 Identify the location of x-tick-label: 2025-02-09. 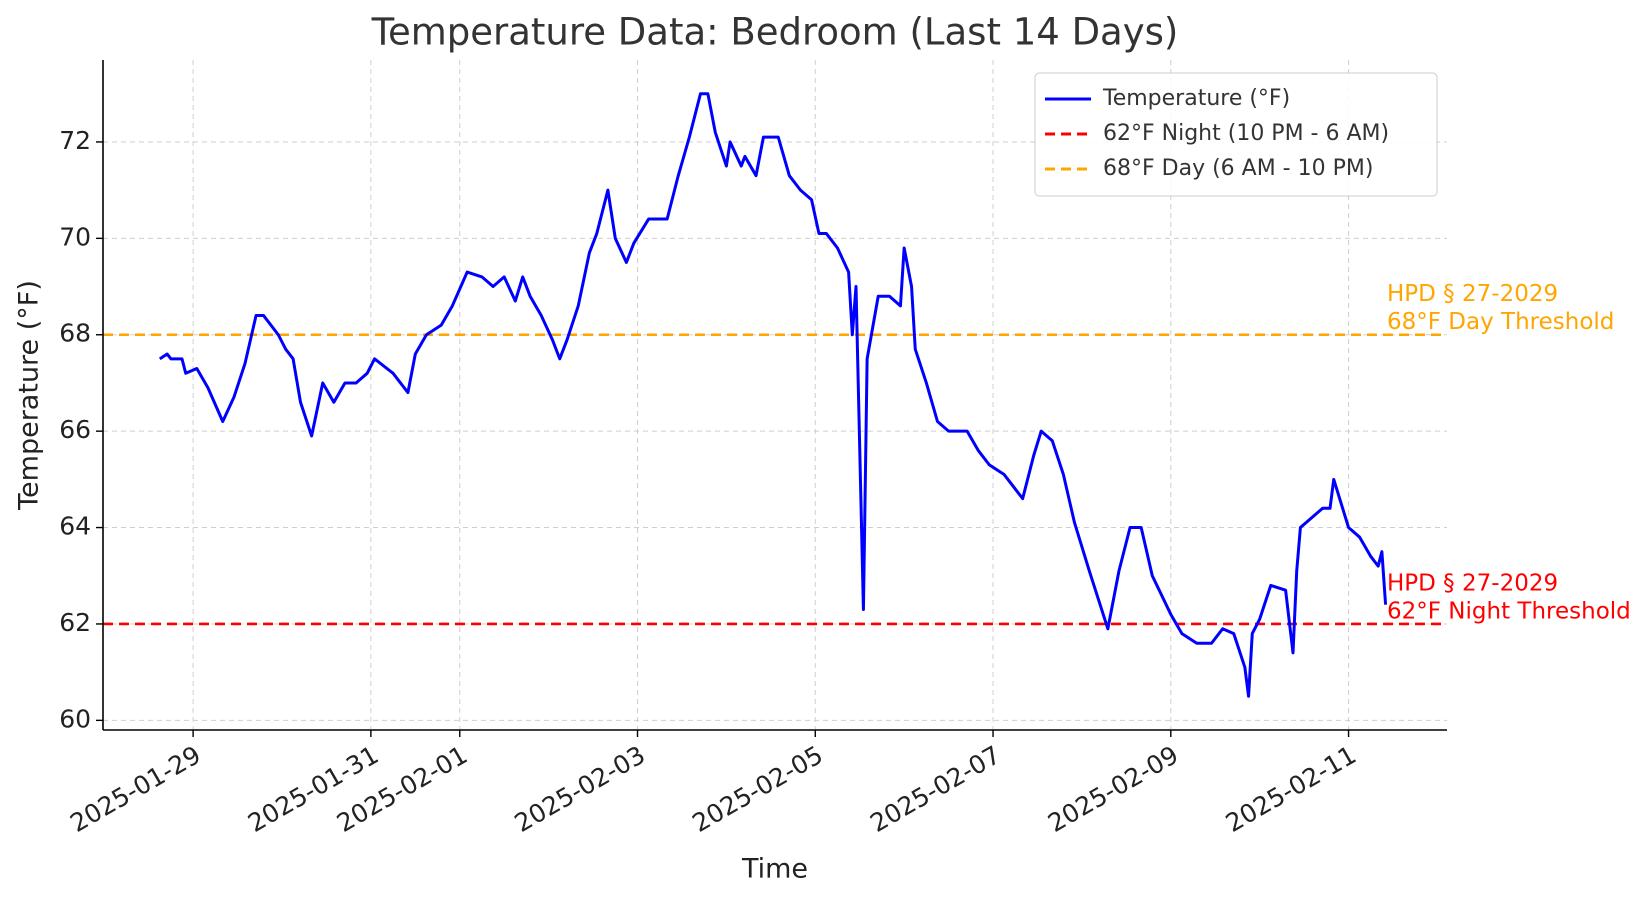
(1113, 789).